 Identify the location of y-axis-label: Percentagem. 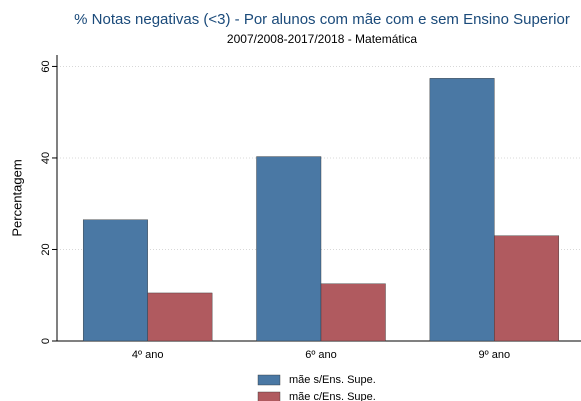
(16, 197).